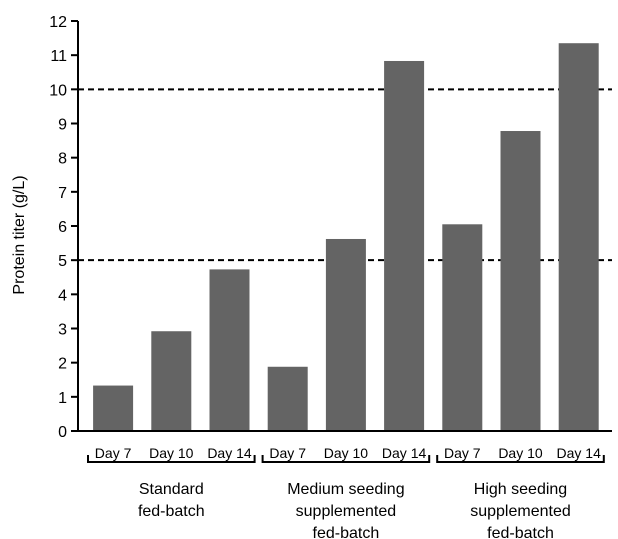 This screenshot has width=618, height=539. What do you see at coordinates (62, 125) in the screenshot?
I see `y-tick-label: 9` at bounding box center [62, 125].